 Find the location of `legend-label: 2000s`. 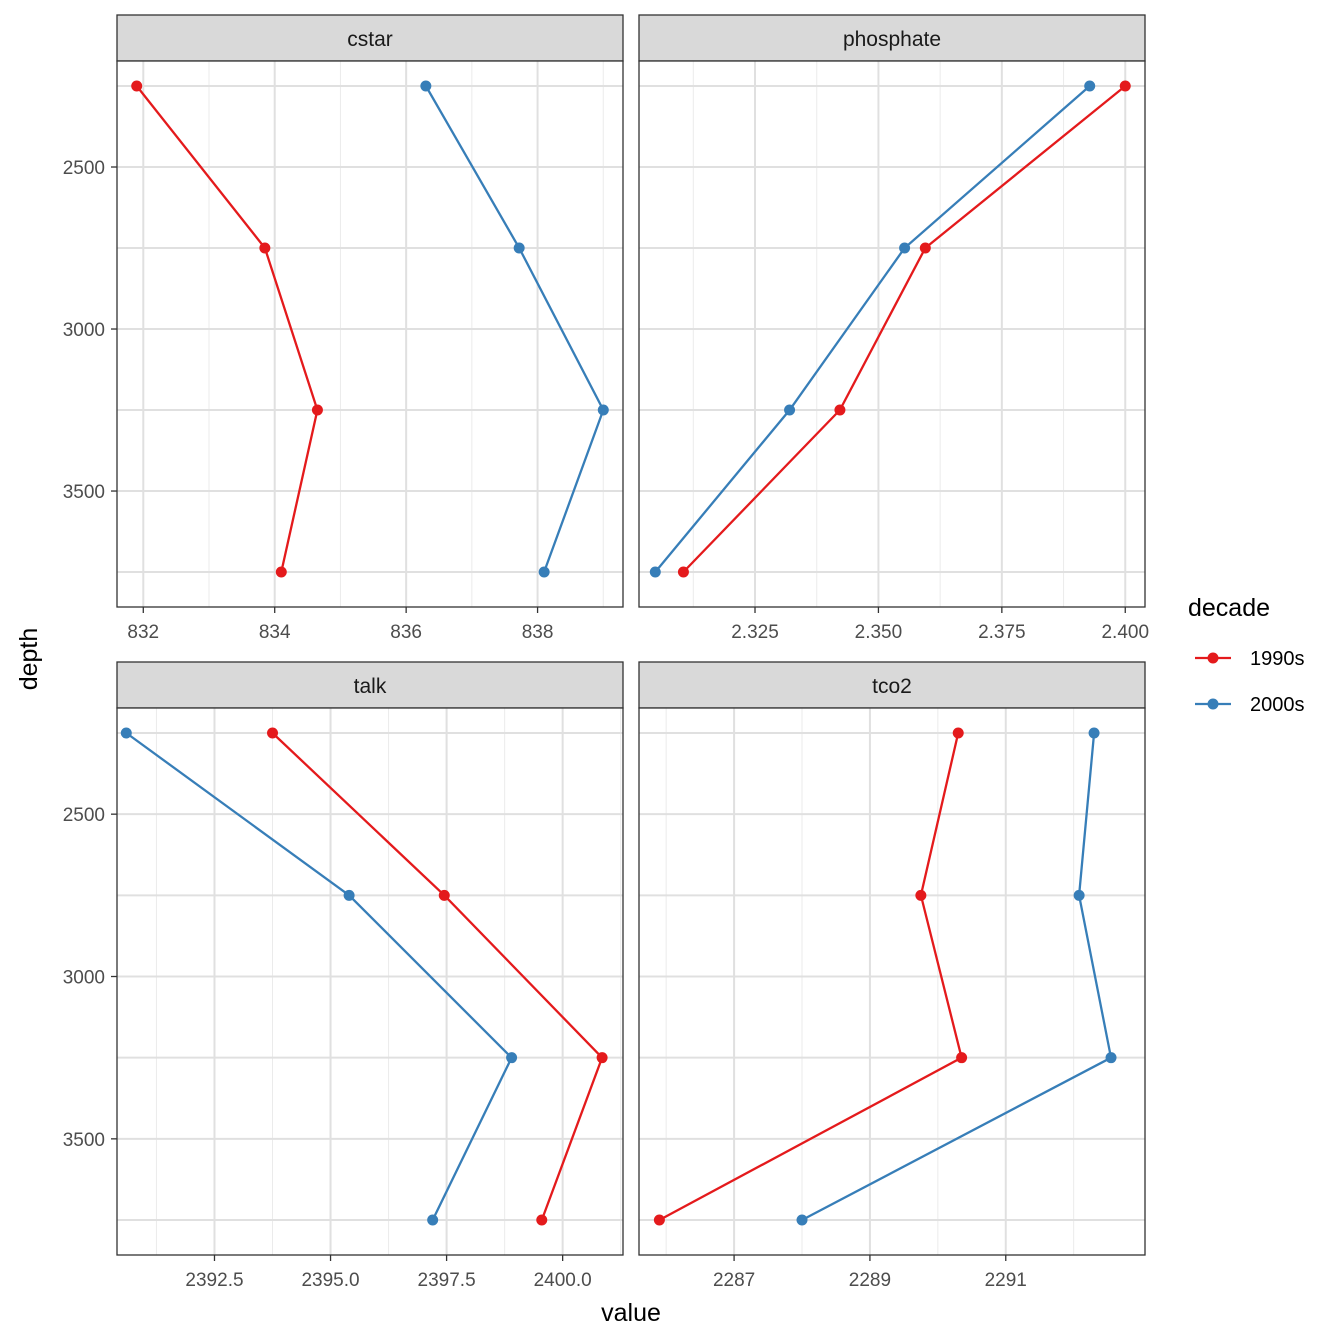

legend-label: 2000s is located at coordinates (1277, 705).